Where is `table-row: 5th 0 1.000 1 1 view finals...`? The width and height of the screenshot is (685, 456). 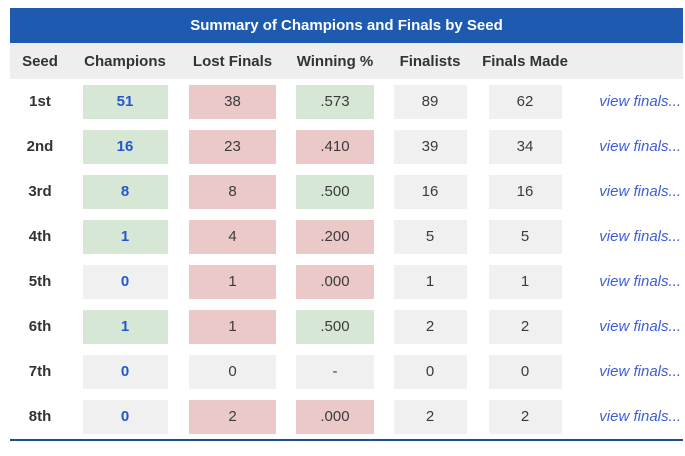 table-row: 5th 0 1.000 1 1 view finals... is located at coordinates (346, 281).